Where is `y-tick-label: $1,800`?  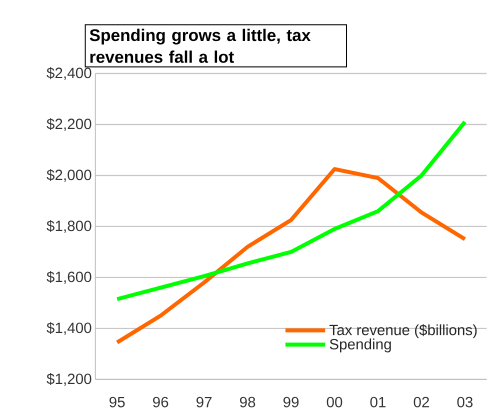
y-tick-label: $1,800 is located at coordinates (69, 226).